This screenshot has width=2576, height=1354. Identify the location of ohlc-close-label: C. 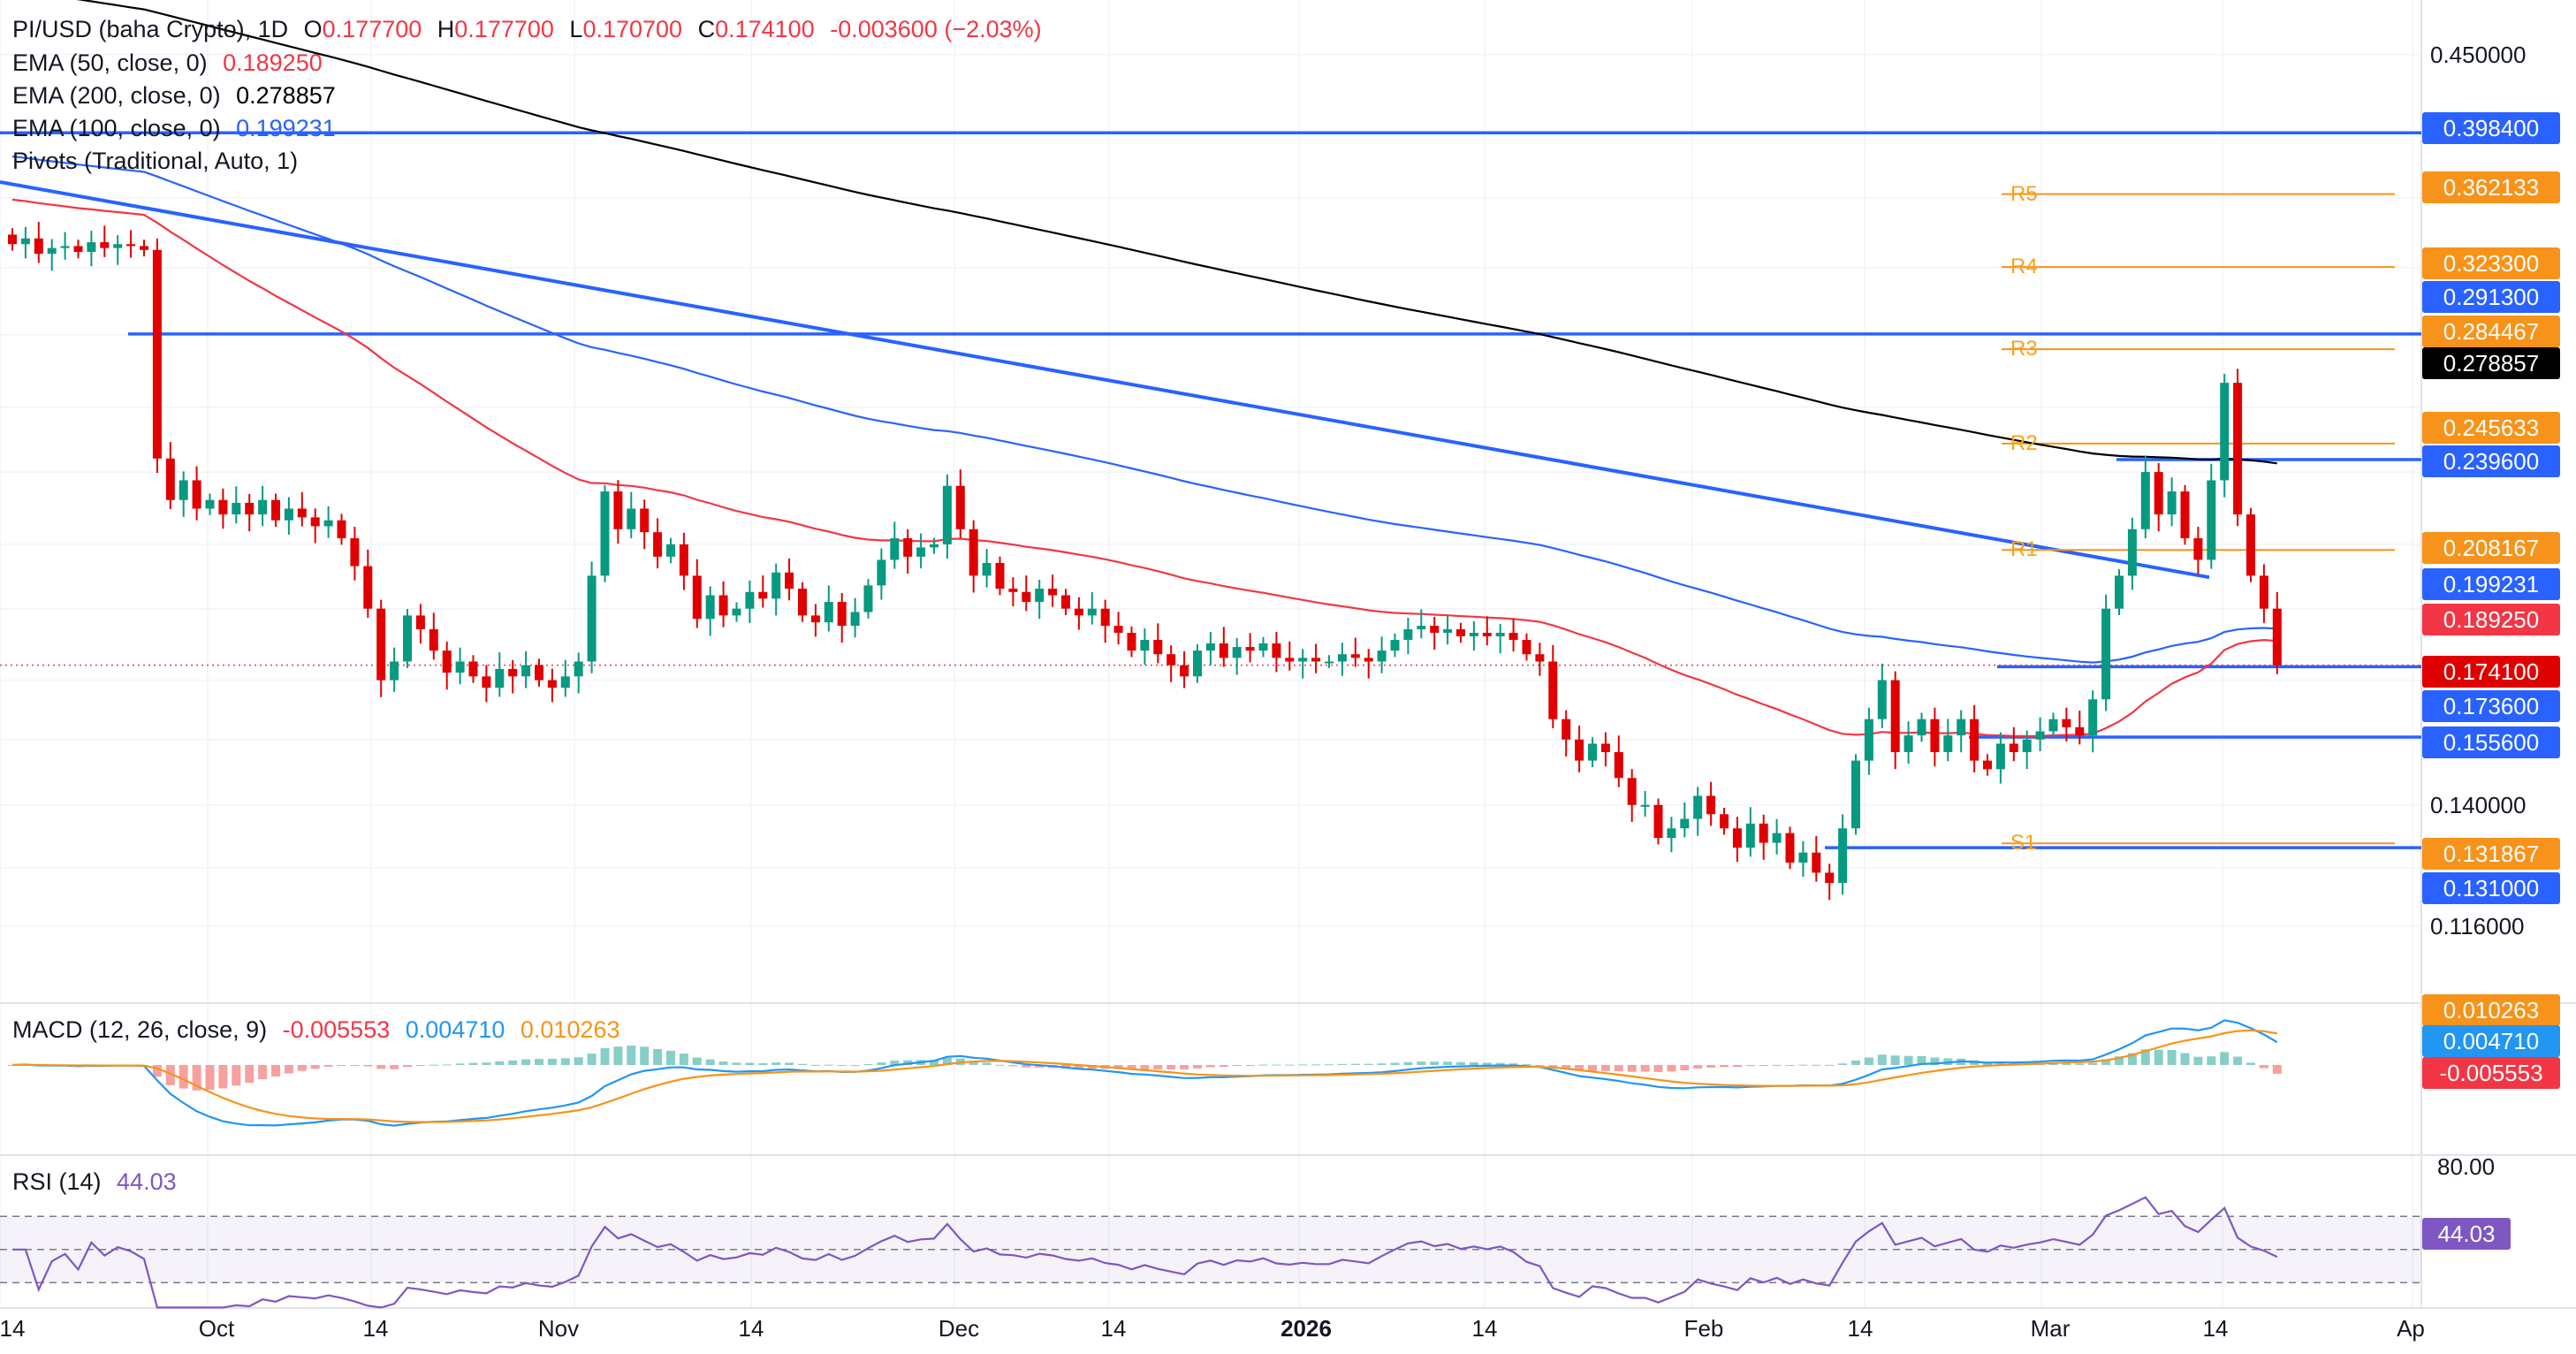
(706, 29).